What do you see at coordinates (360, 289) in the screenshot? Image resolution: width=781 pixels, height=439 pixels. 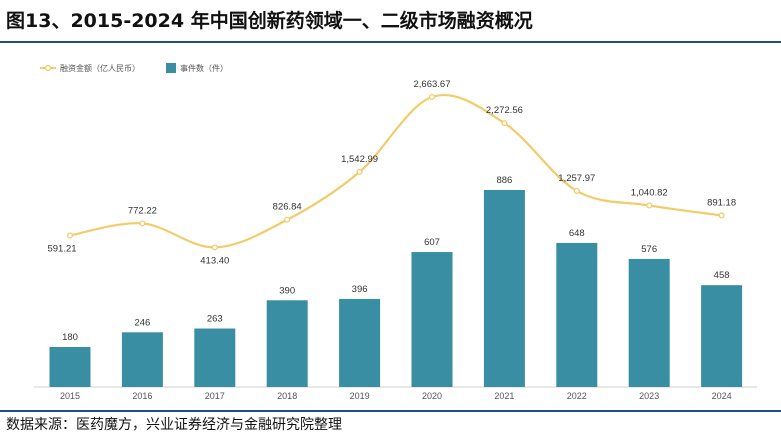 I see `bar-label-2019: 396` at bounding box center [360, 289].